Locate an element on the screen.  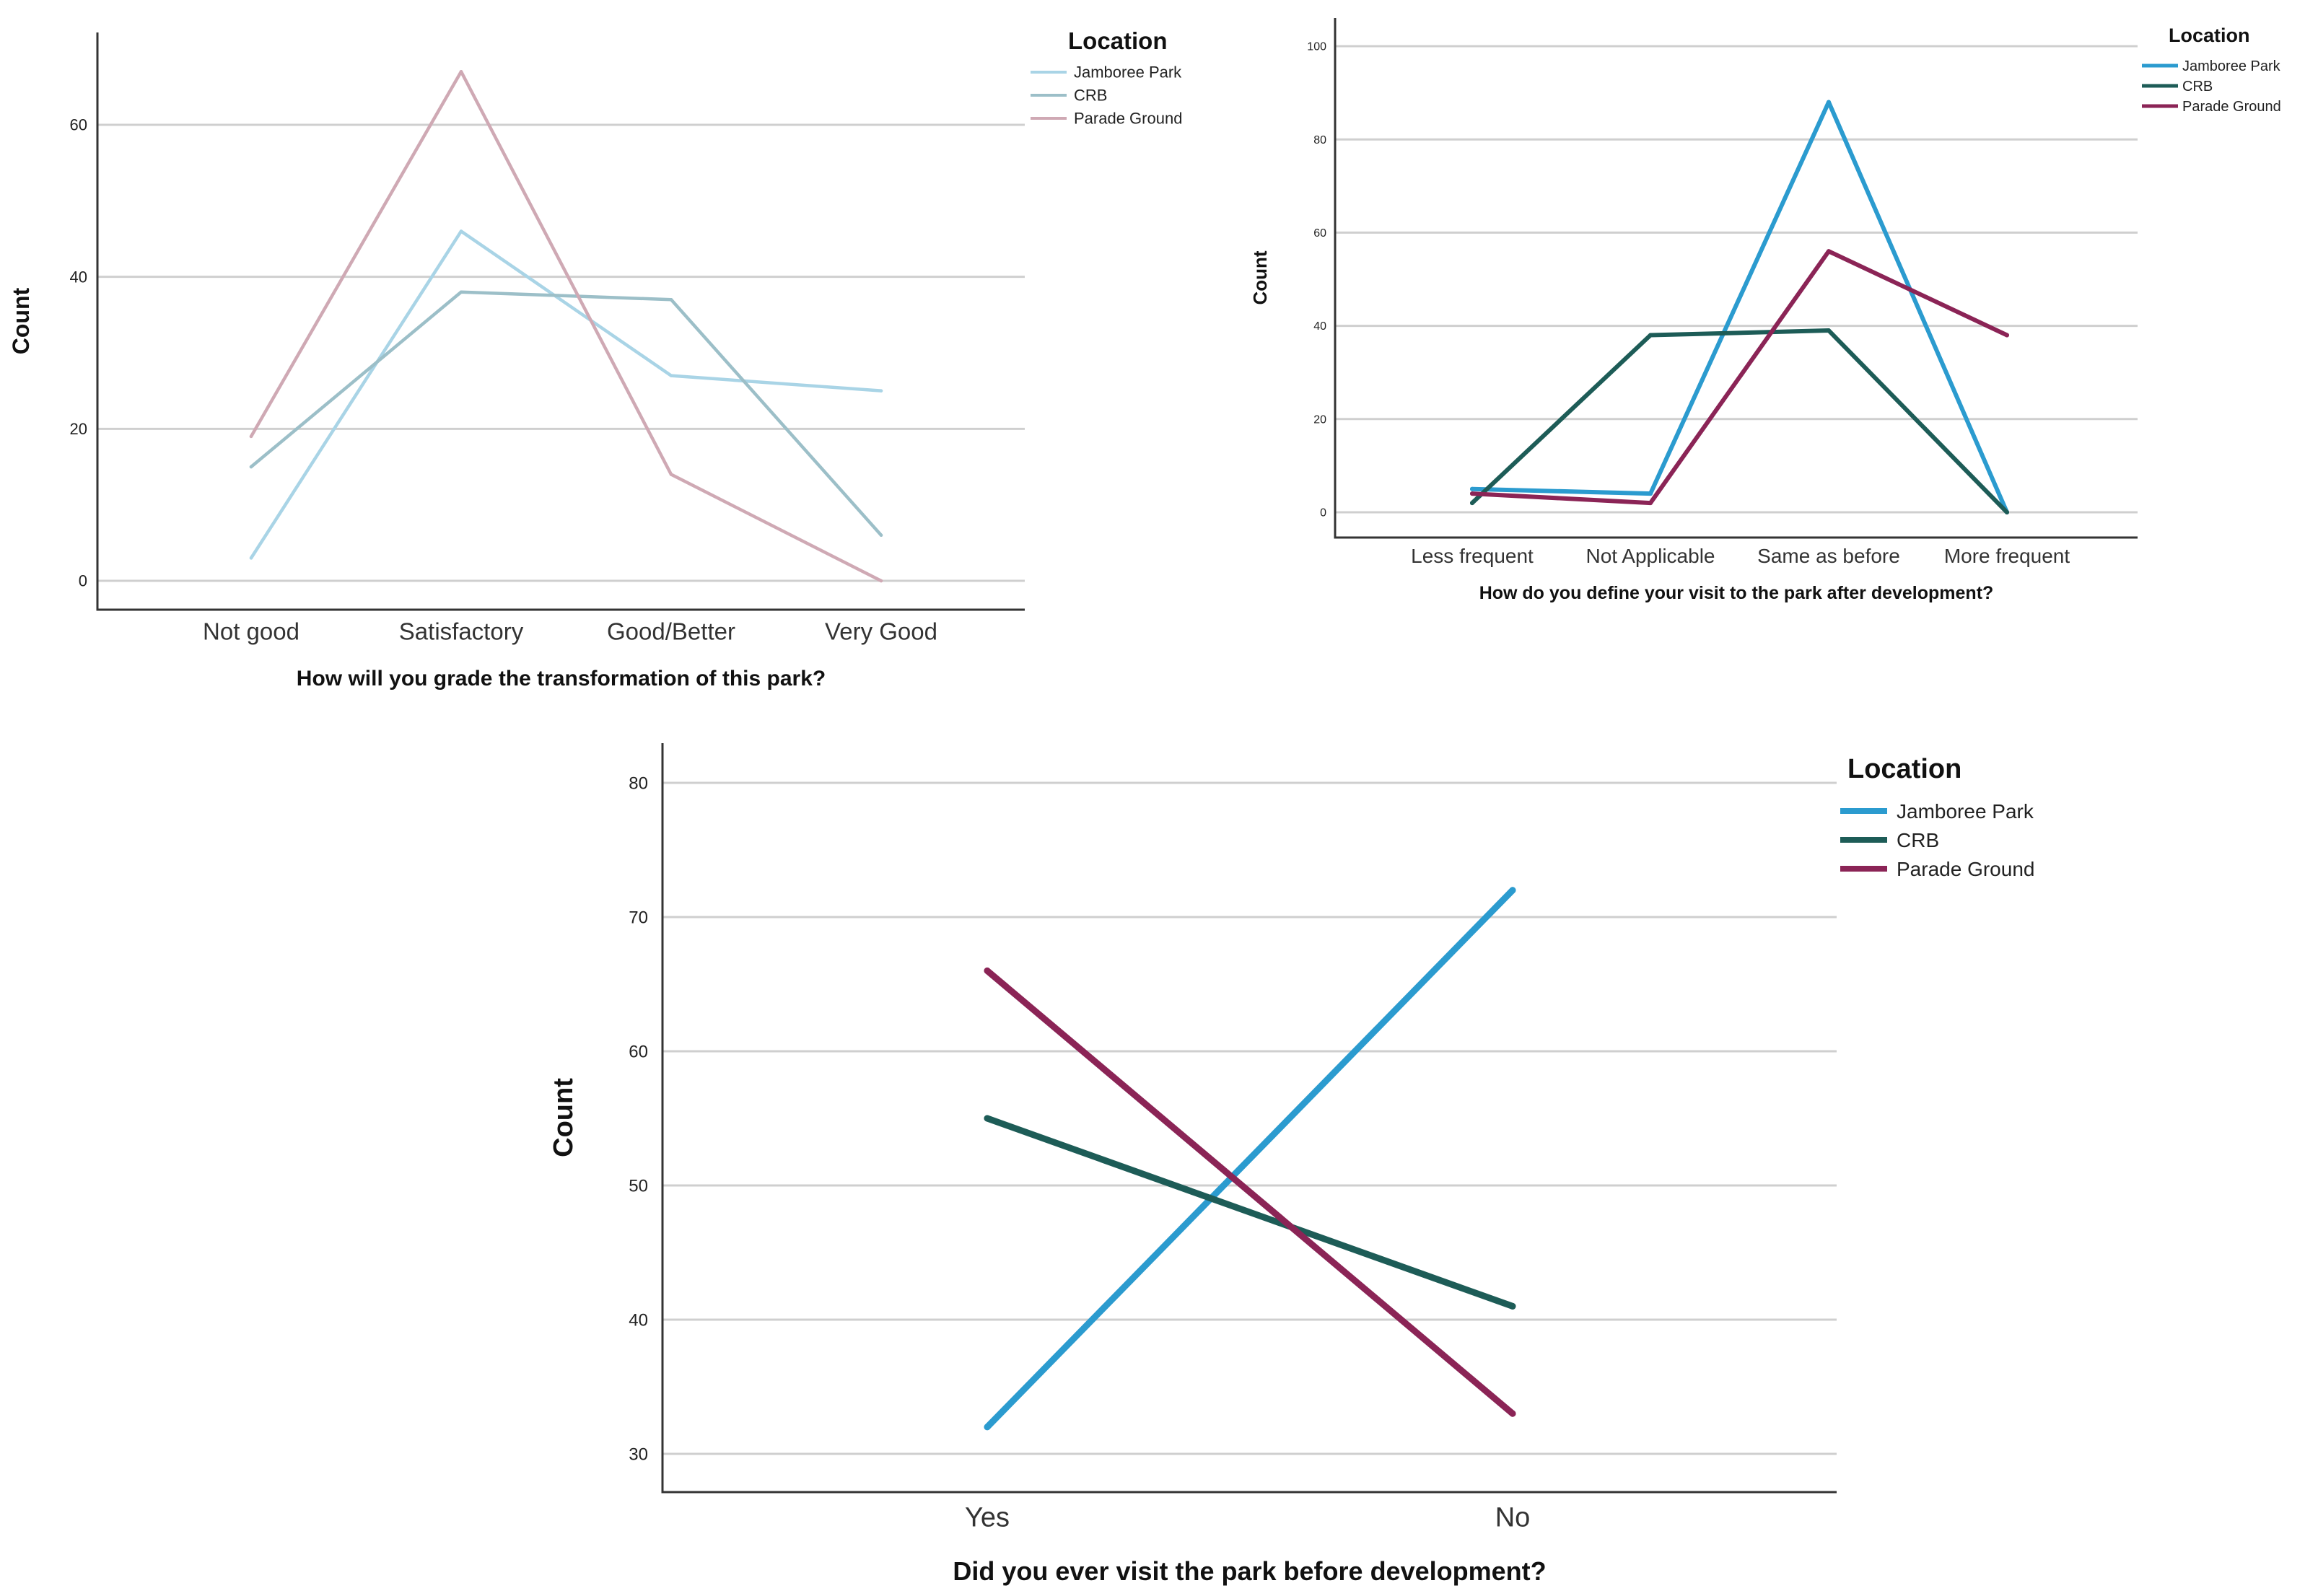
c3-series-line-jamboree-park is located at coordinates (1250, 1159).